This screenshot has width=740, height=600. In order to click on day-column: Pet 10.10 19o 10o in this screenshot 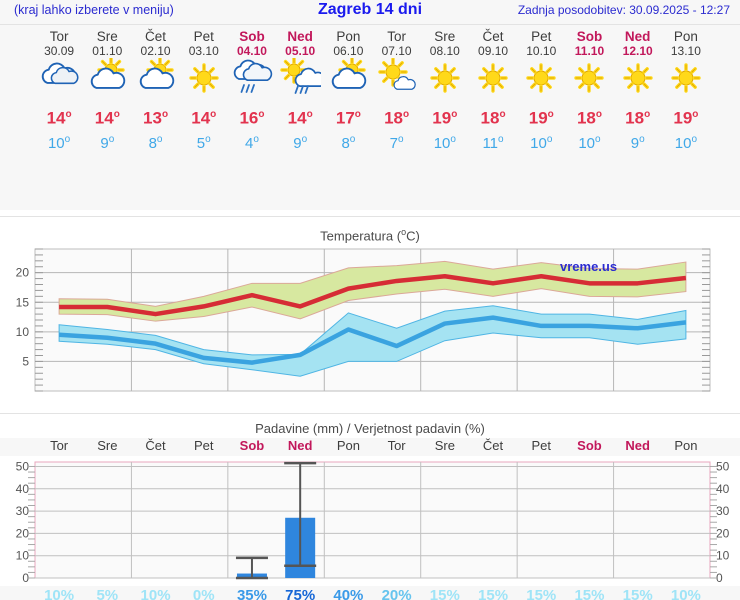, I will do `click(541, 89)`.